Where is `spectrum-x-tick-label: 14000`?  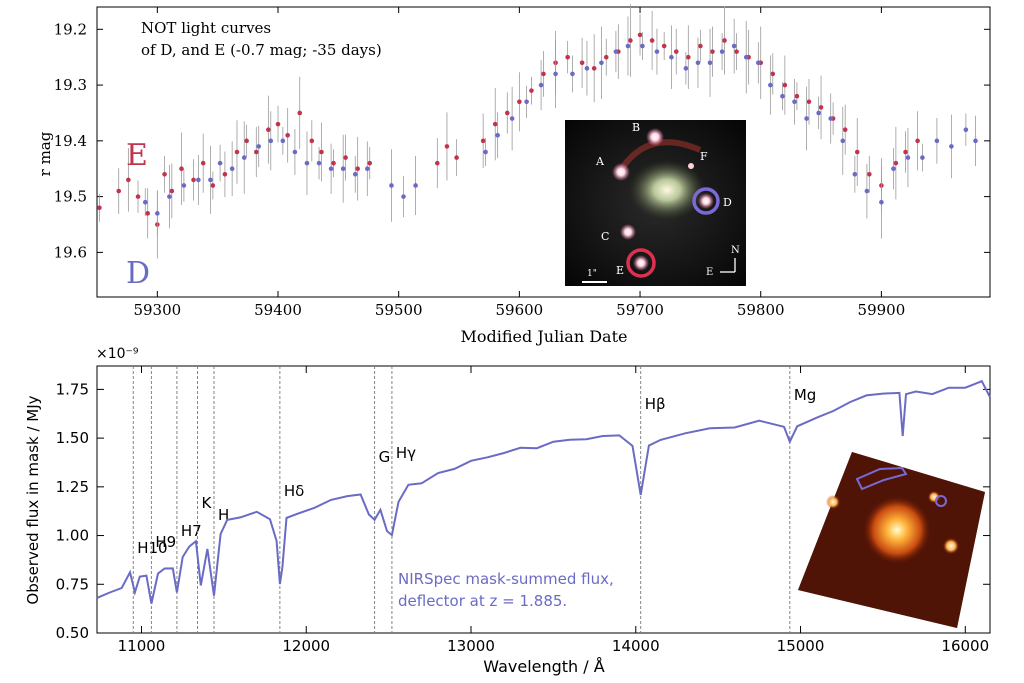
spectrum-x-tick-label: 14000 is located at coordinates (636, 646).